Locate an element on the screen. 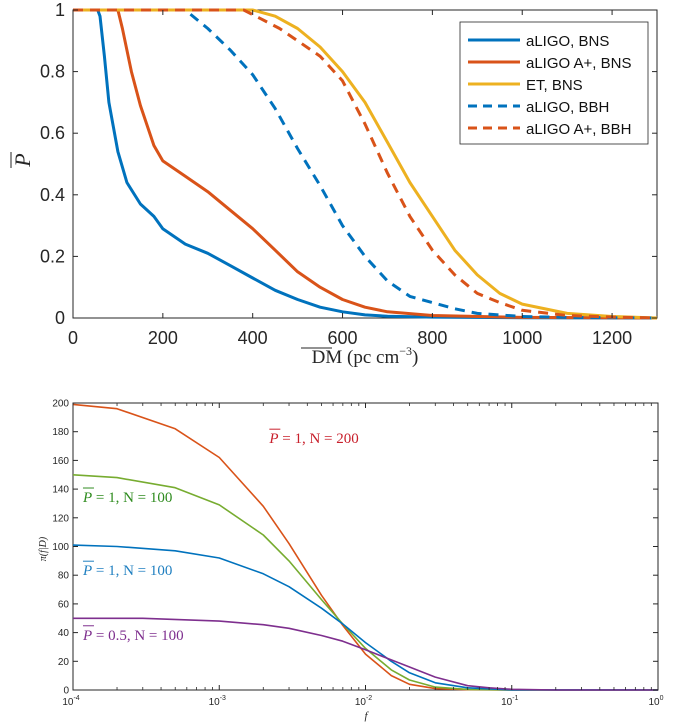  bottom-x-tick-label: 10⁻⁴ is located at coordinates (70, 701).